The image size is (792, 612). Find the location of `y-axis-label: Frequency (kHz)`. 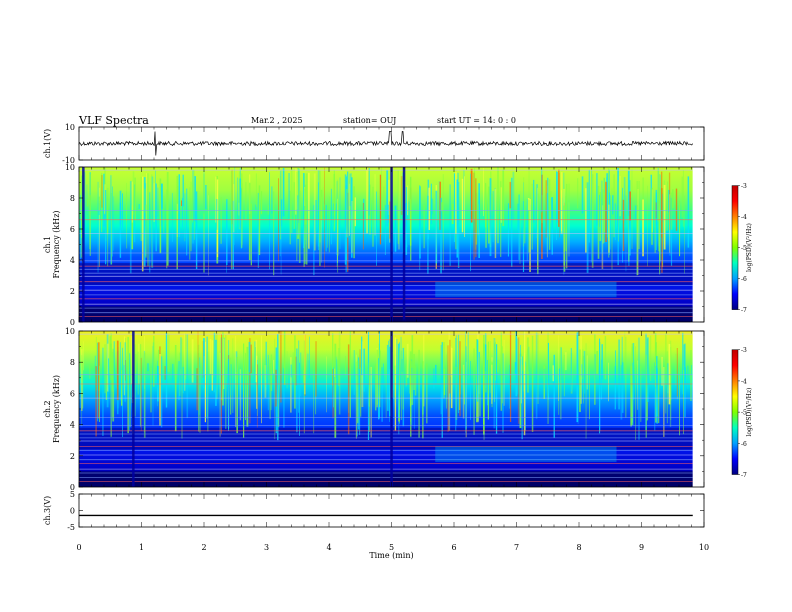

y-axis-label: Frequency (kHz) is located at coordinates (56, 409).